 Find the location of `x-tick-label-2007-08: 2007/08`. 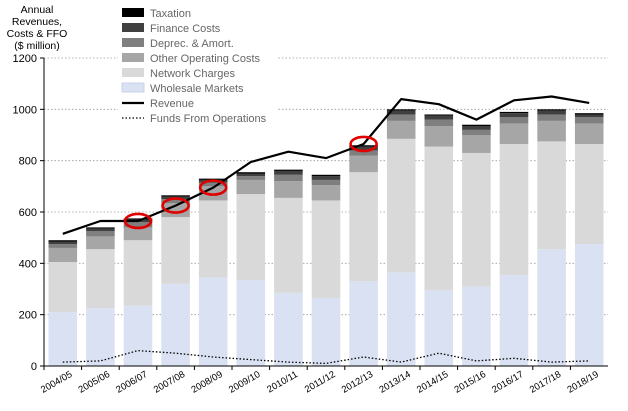

x-tick-label-2007-08: 2007/08 is located at coordinates (169, 382).